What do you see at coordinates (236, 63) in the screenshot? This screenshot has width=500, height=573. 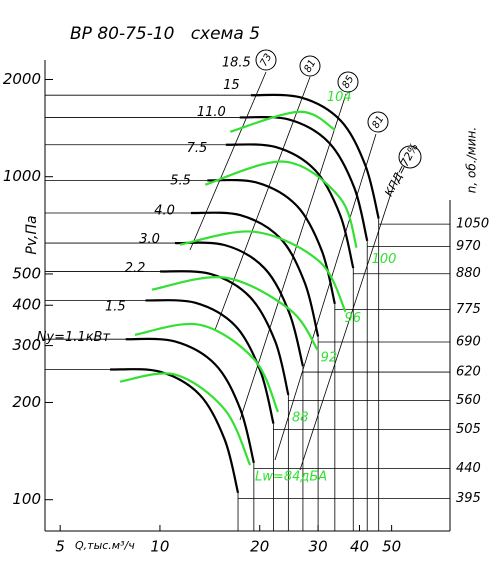 I see `power-label: 18.5` at bounding box center [236, 63].